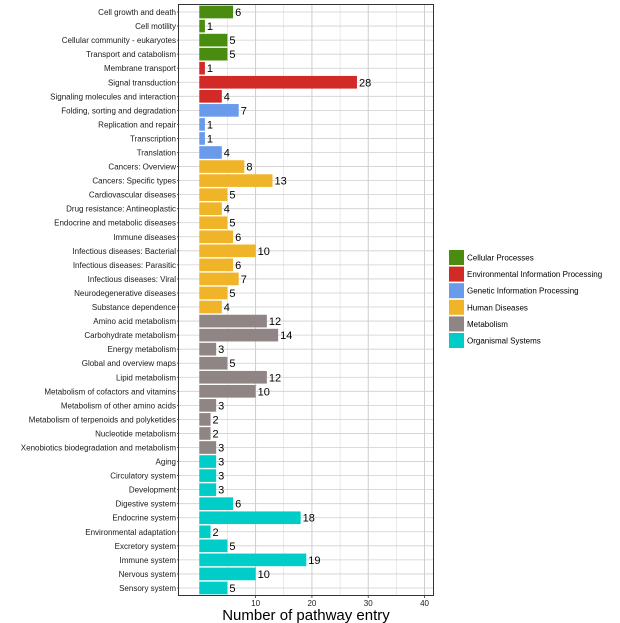  Describe the element at coordinates (216, 533) in the screenshot. I see `bar-value-label: 2` at that location.